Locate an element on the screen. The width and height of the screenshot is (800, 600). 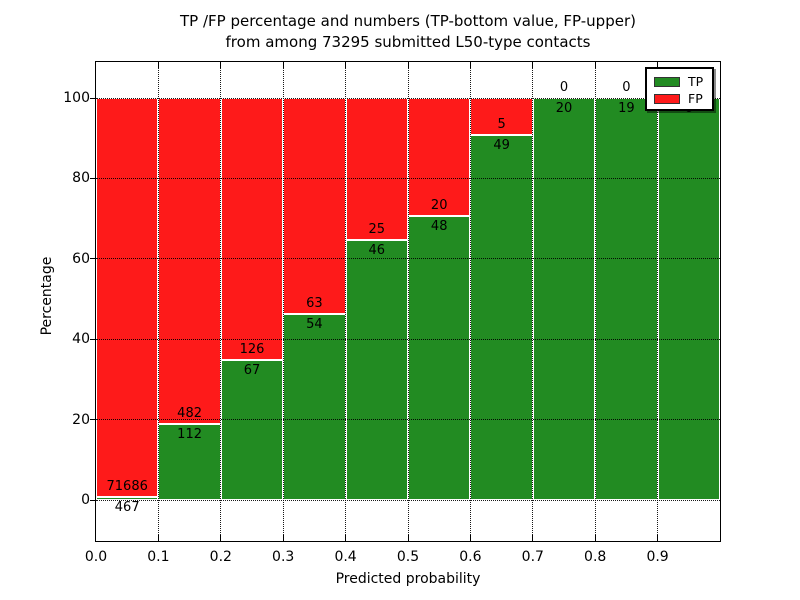
x-tick-label: 0.6 is located at coordinates (470, 557).